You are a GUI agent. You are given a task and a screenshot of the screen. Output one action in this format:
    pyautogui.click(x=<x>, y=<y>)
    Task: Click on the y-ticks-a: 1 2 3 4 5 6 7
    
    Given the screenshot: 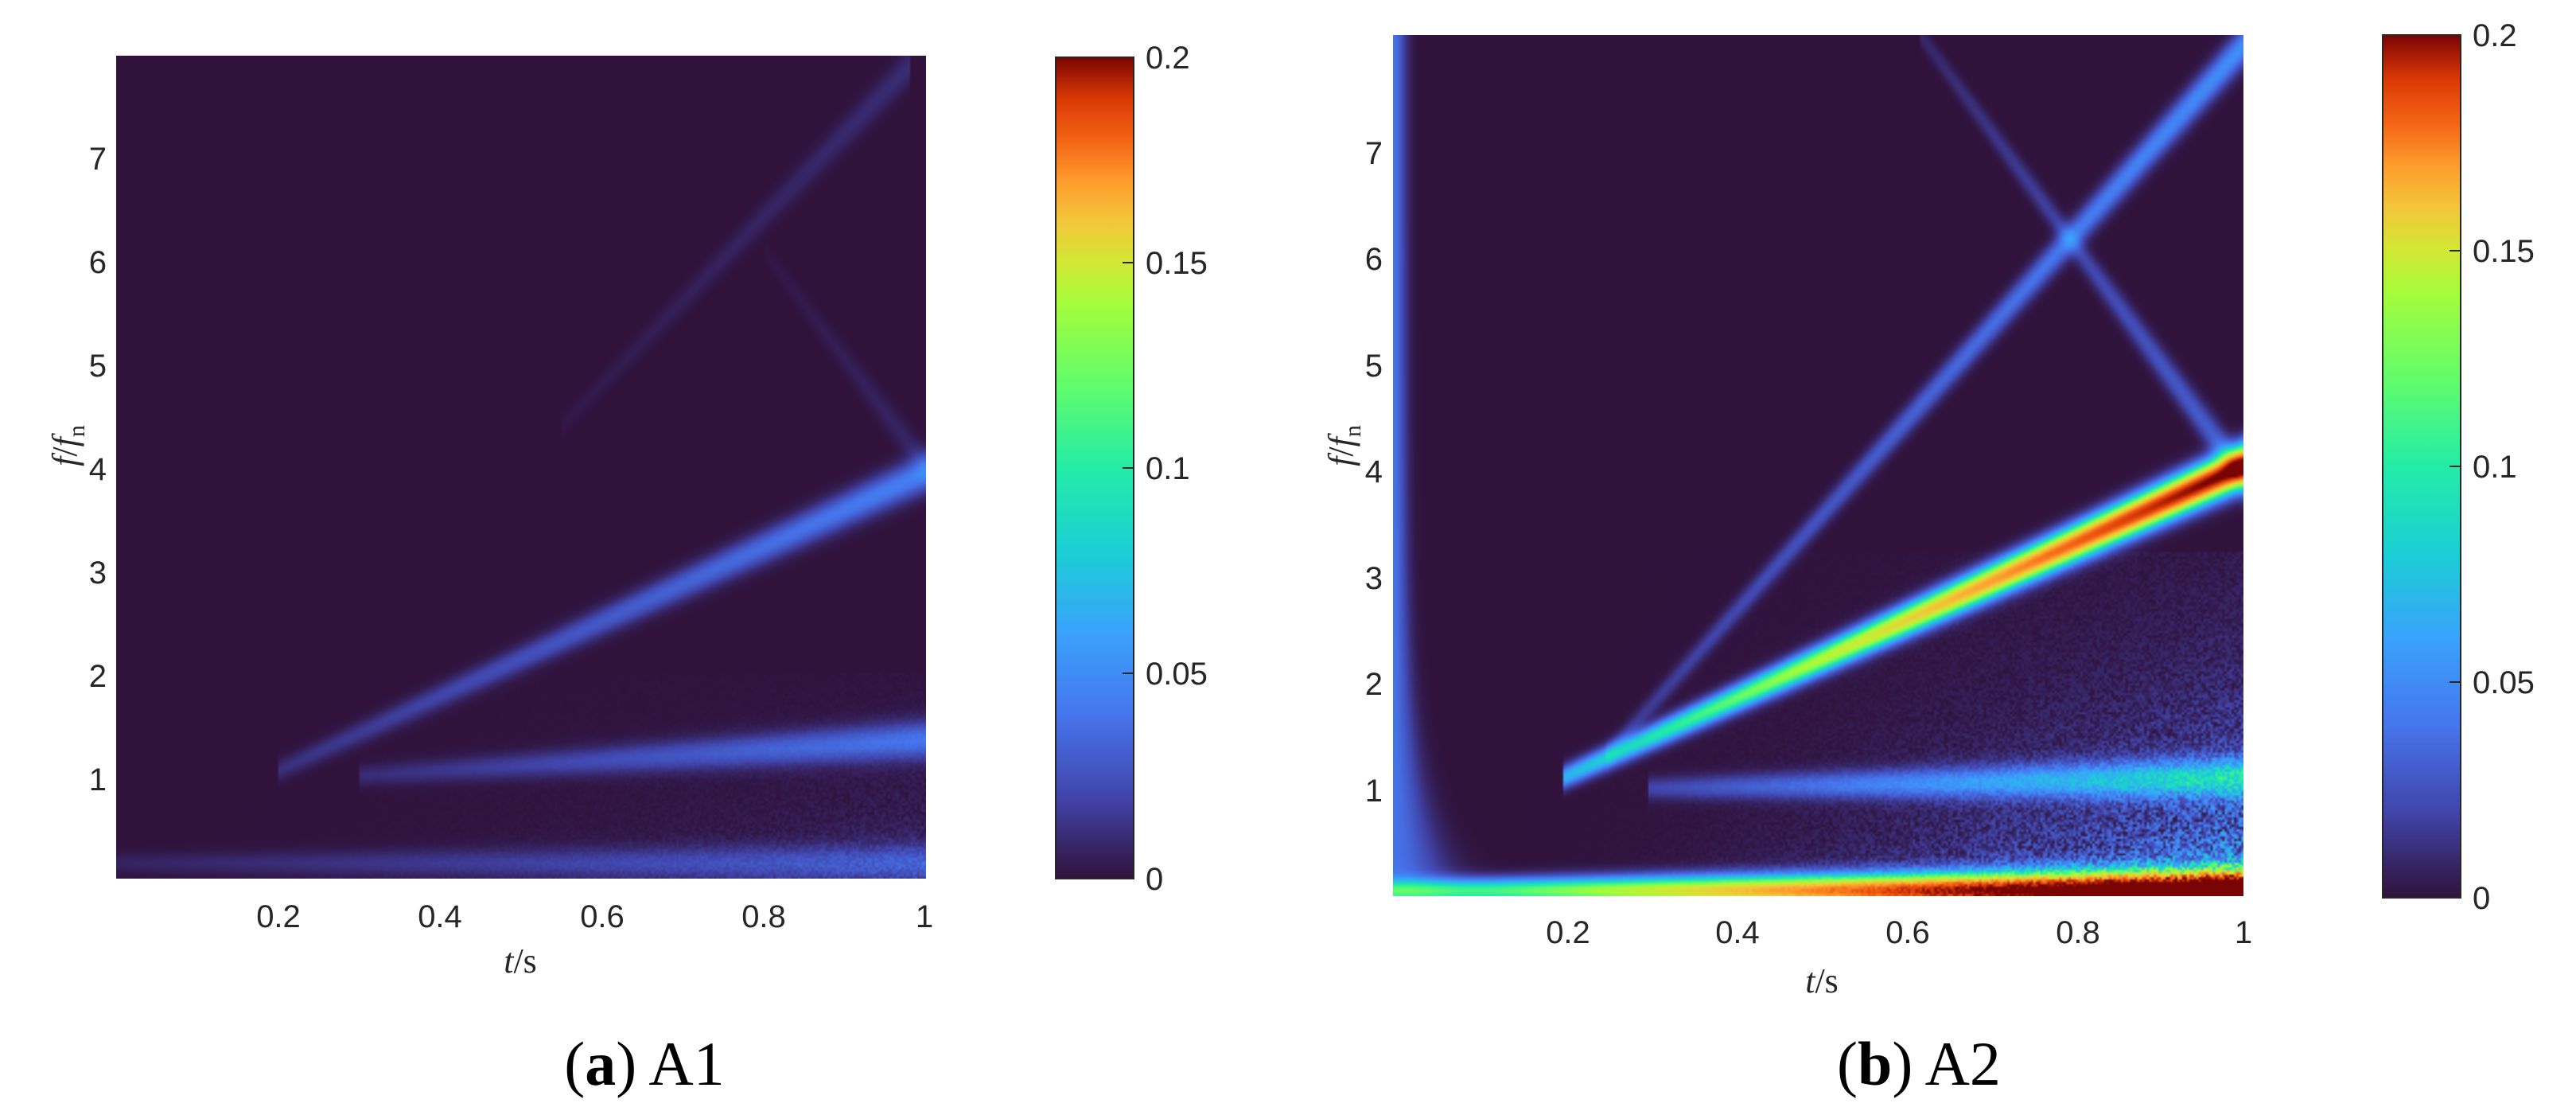 What is the action you would take?
    pyautogui.click(x=98, y=469)
    